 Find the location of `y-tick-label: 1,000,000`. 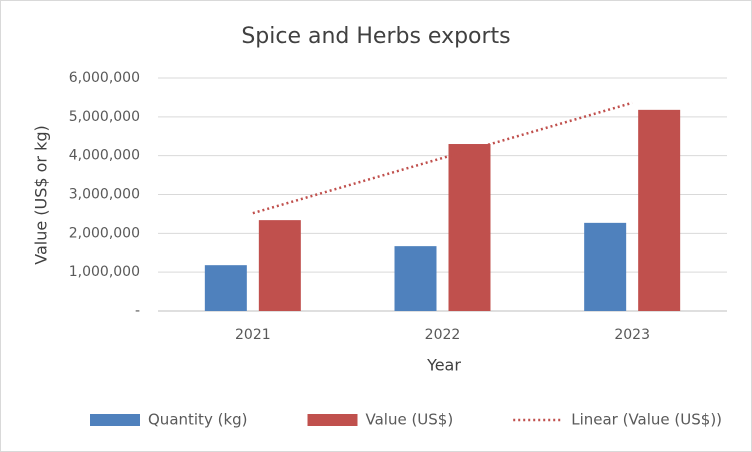

y-tick-label: 1,000,000 is located at coordinates (104, 272).